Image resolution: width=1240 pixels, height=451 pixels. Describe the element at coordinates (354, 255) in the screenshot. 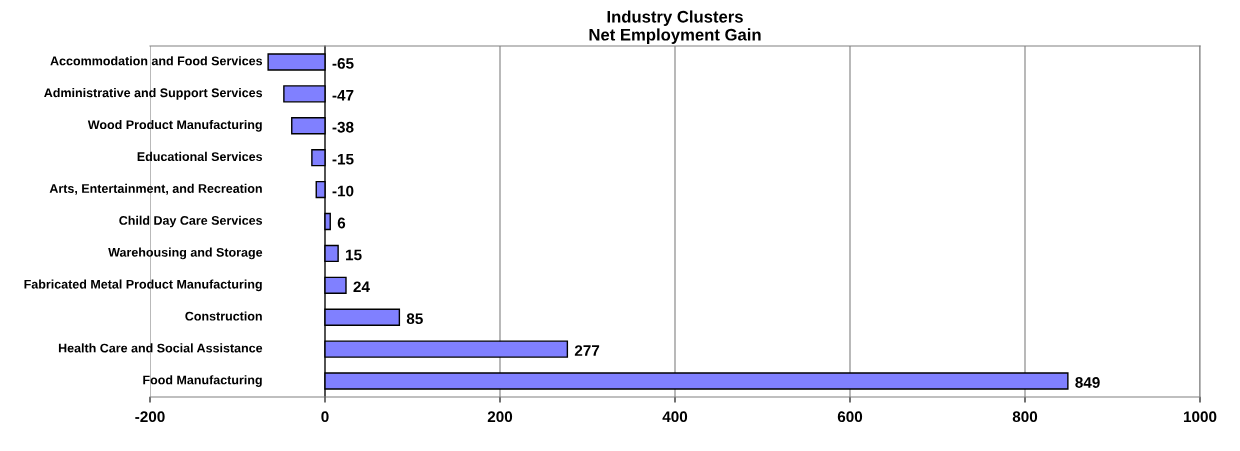

I see `data-label: 15` at that location.